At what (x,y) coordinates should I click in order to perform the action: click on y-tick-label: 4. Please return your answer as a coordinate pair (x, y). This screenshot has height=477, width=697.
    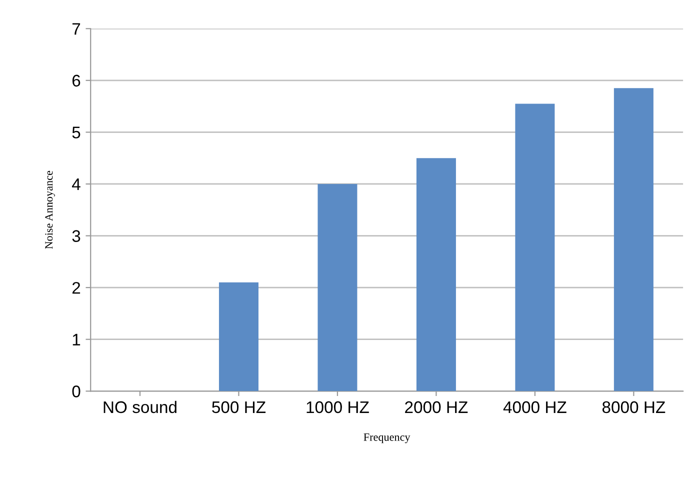
    Looking at the image, I should click on (76, 184).